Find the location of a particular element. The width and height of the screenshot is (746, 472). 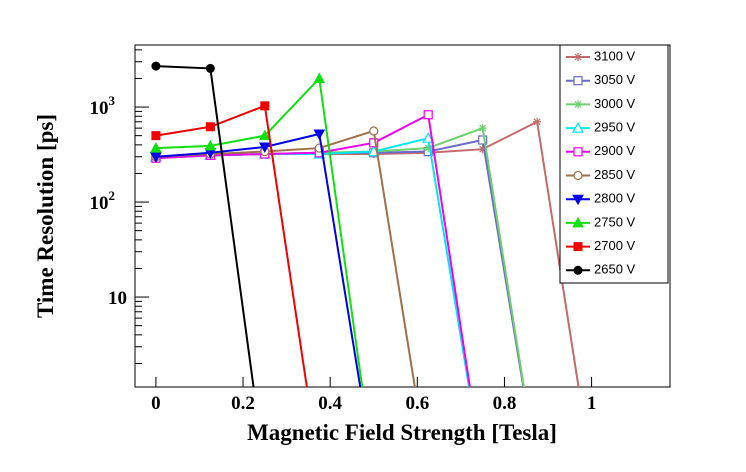

legend-label: 2750 V is located at coordinates (615, 221).